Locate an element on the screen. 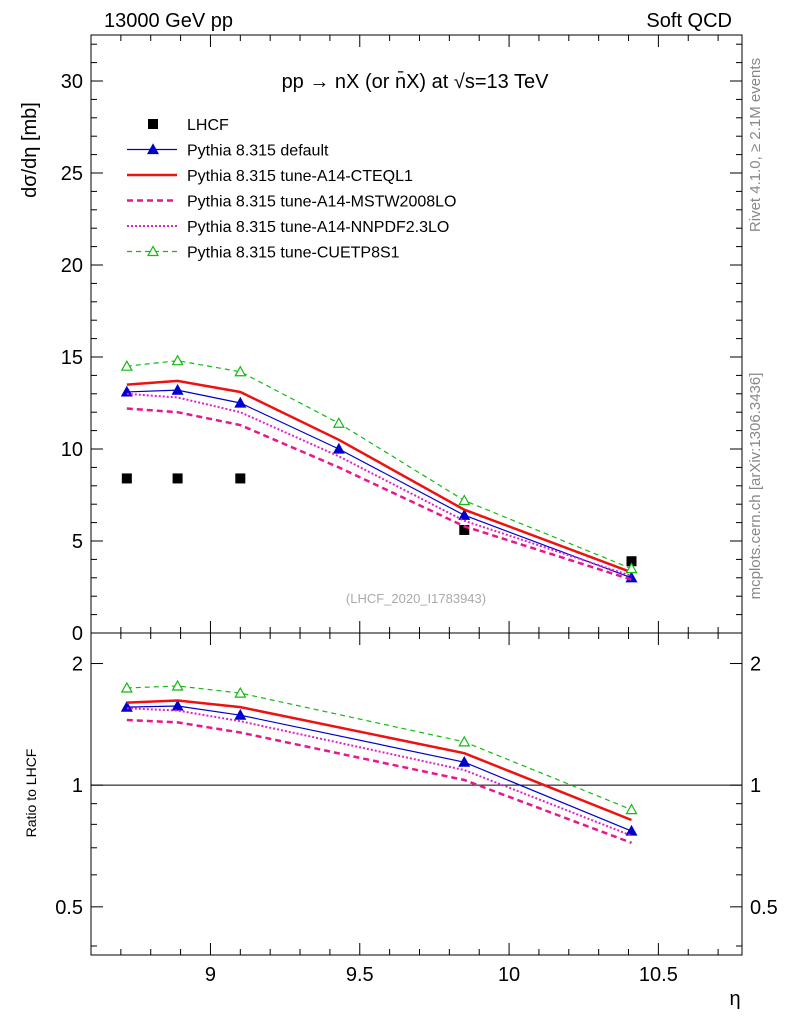 This screenshot has width=786, height=1029. main-ytick-label: 10 is located at coordinates (72, 450).